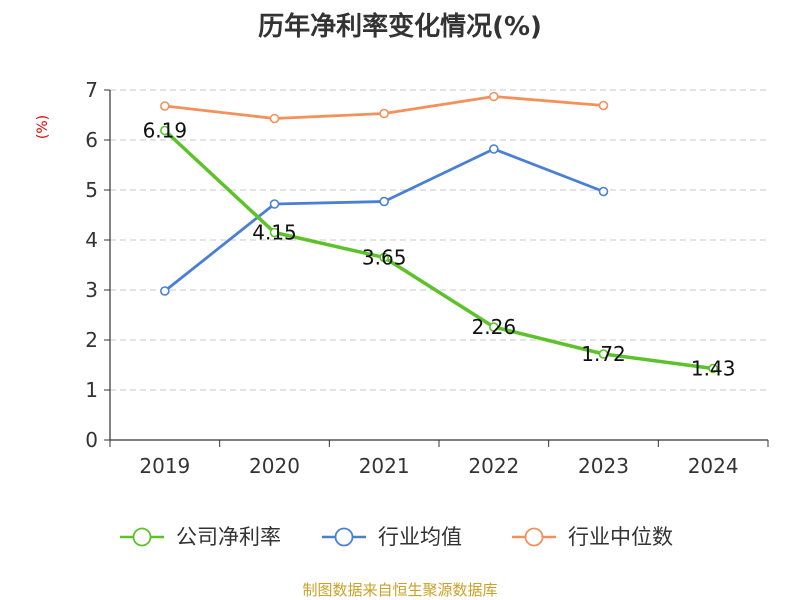 This screenshot has width=800, height=600. I want to click on y-tick-label: 0, so click(91, 440).